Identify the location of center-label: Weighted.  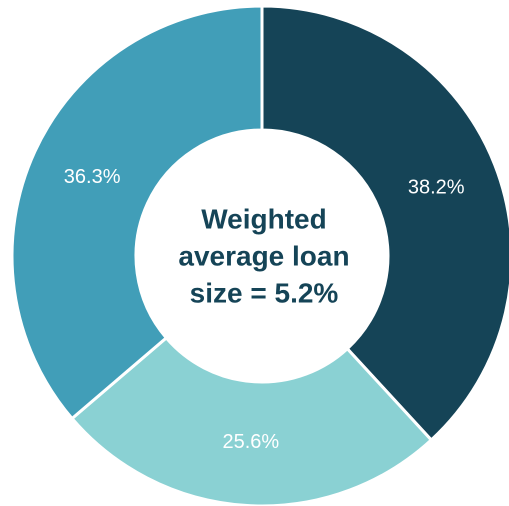
(263, 218).